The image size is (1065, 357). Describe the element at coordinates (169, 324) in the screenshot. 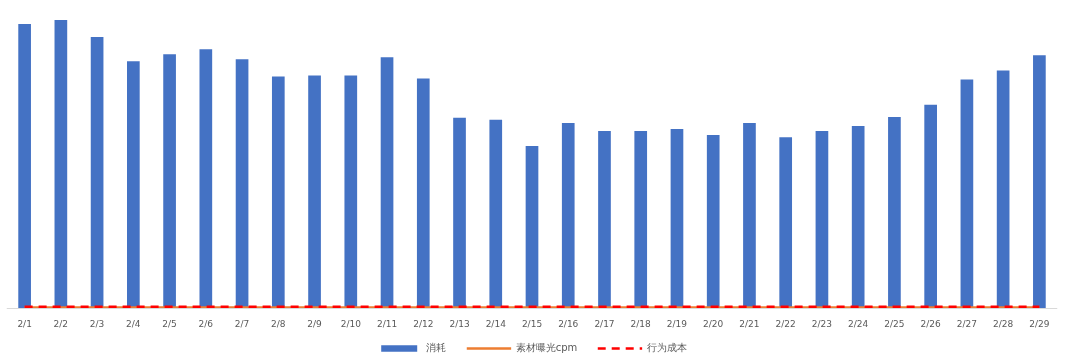

I see `x-tick-label: 2/5` at that location.